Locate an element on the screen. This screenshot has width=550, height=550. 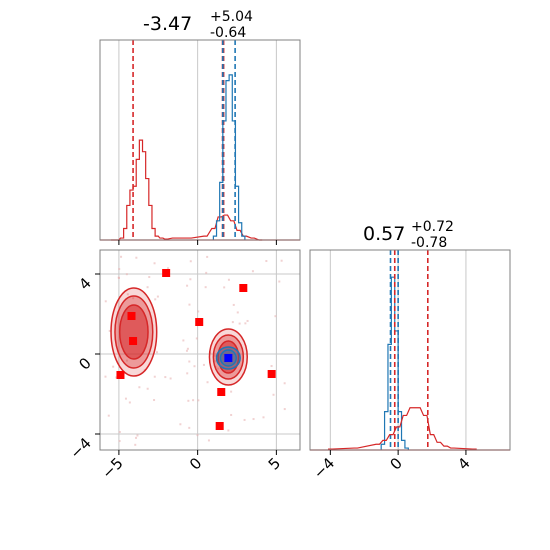
joint-y-tick-label: 4 is located at coordinates (84, 283).